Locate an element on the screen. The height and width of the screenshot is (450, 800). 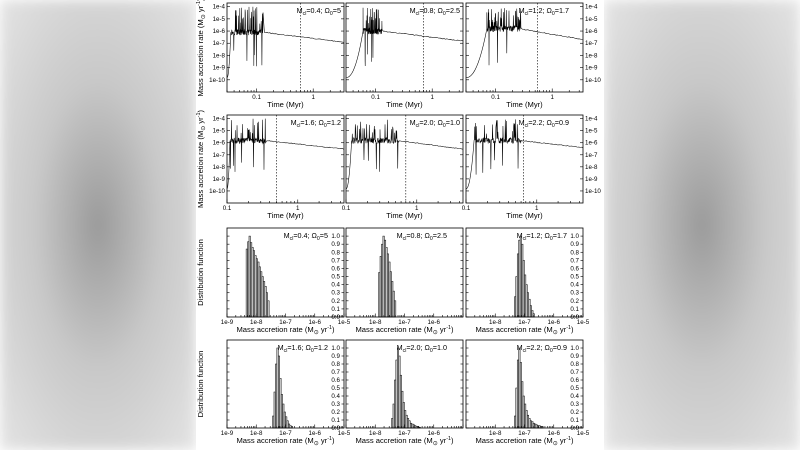
y-tick-label: 0.8 is located at coordinates (574, 364).